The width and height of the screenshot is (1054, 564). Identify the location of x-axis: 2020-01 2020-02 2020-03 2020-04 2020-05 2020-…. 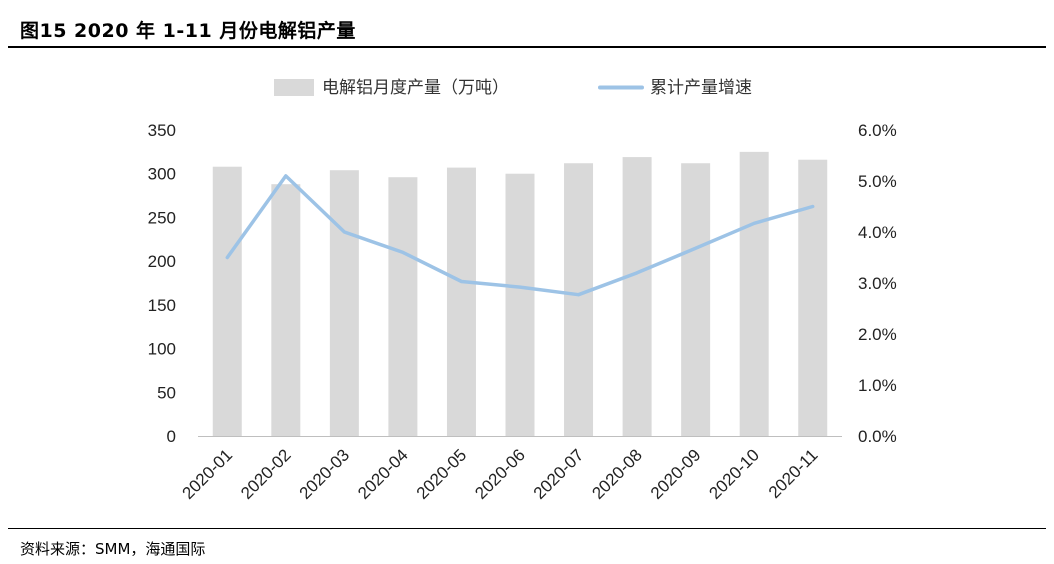
(500, 474).